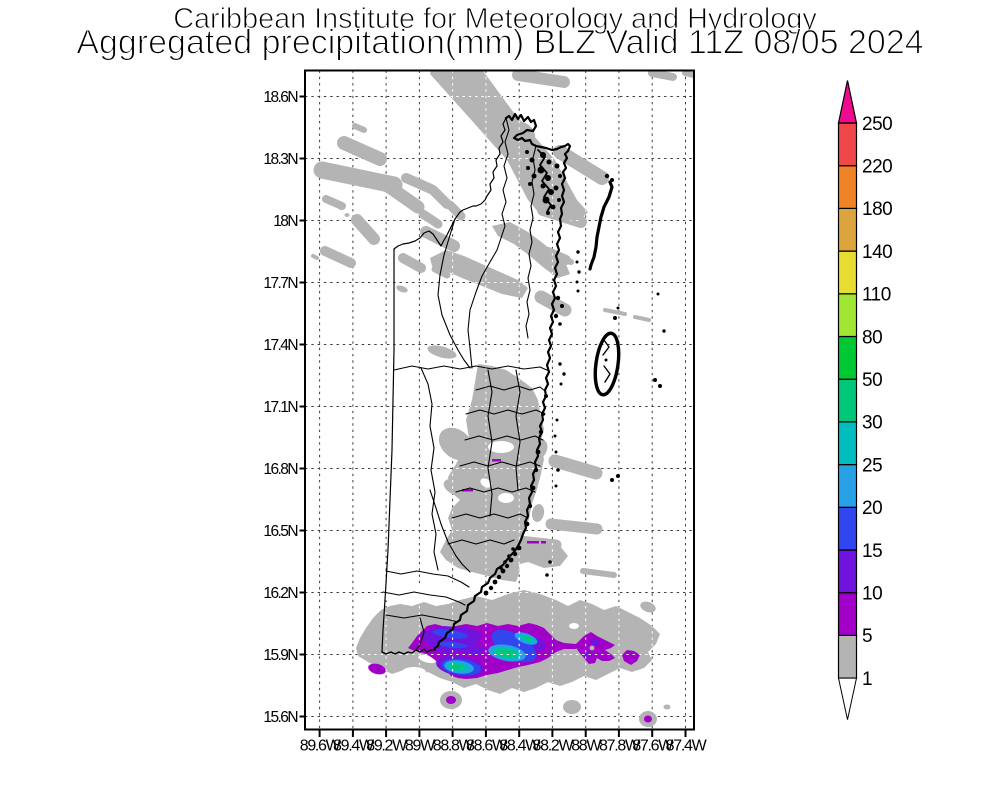 The width and height of the screenshot is (1000, 800). Describe the element at coordinates (280, 345) in the screenshot. I see `svg-text: 17.4N` at that location.